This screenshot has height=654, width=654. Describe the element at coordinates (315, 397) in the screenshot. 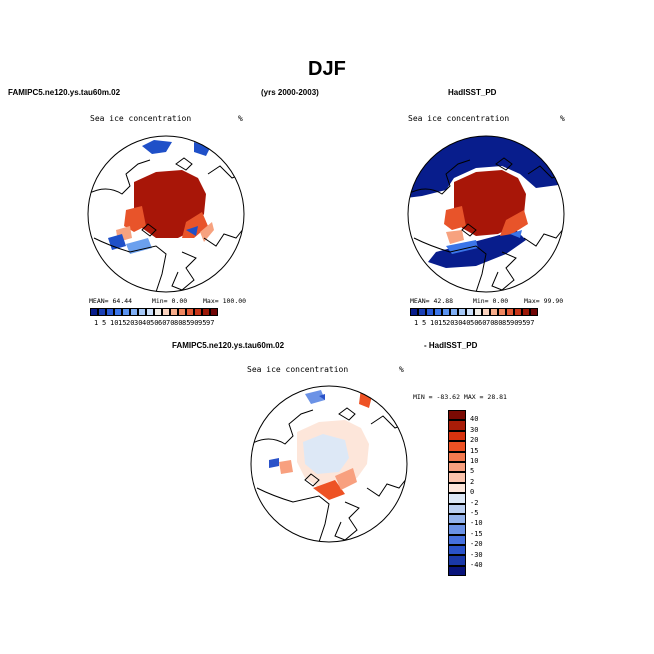

I see `diff-negative-bering` at that location.